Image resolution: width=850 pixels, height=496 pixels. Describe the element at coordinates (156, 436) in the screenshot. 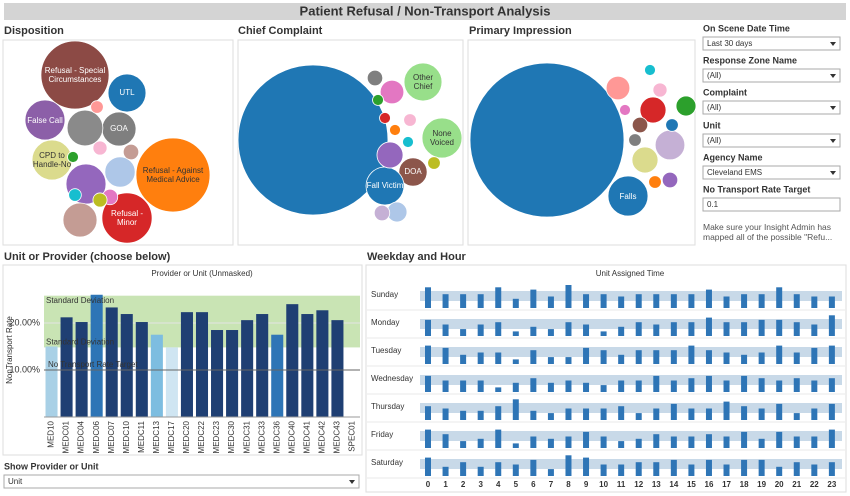

I see `x-tick-label: MEDC13` at that location.